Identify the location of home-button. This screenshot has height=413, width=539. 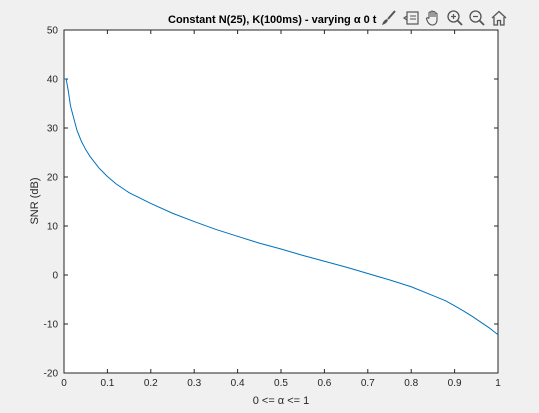
(499, 18).